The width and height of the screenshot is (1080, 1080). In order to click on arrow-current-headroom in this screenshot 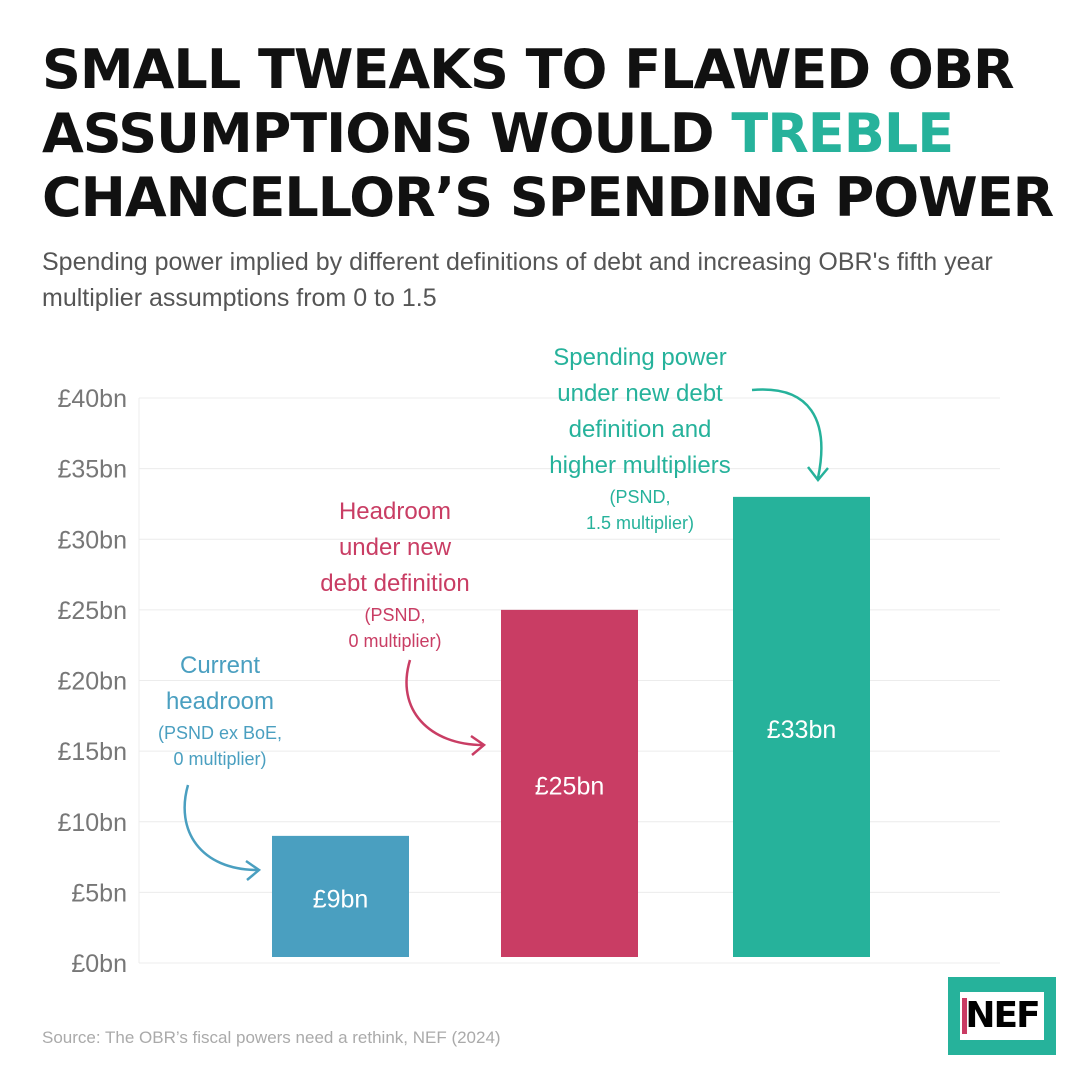, I will do `click(221, 828)`.